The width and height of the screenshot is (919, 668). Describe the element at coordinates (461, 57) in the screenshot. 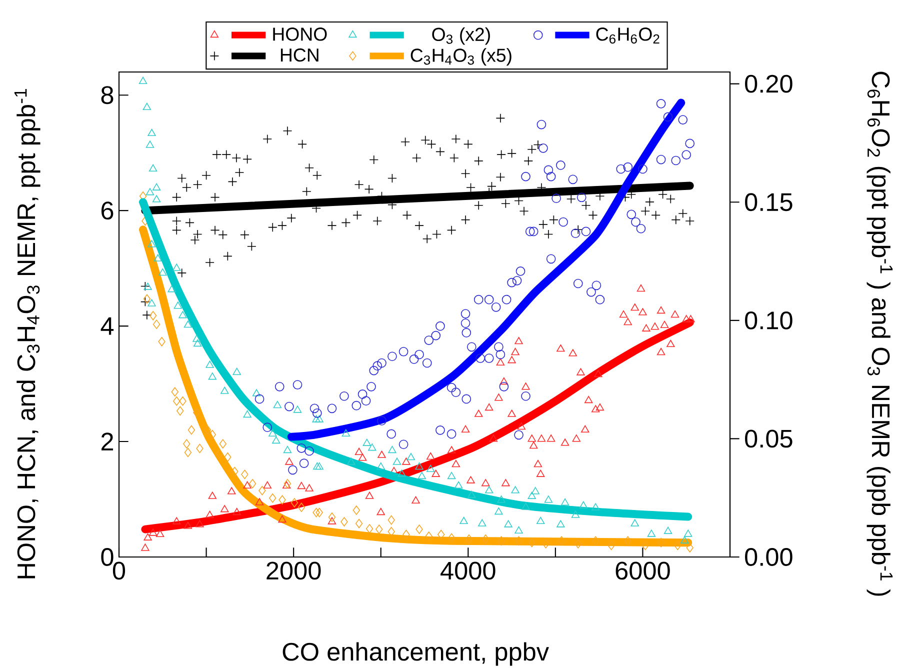

I see `legend-label: C$_{3}$H$_{4}$O$_{3}$ (x5)` at that location.